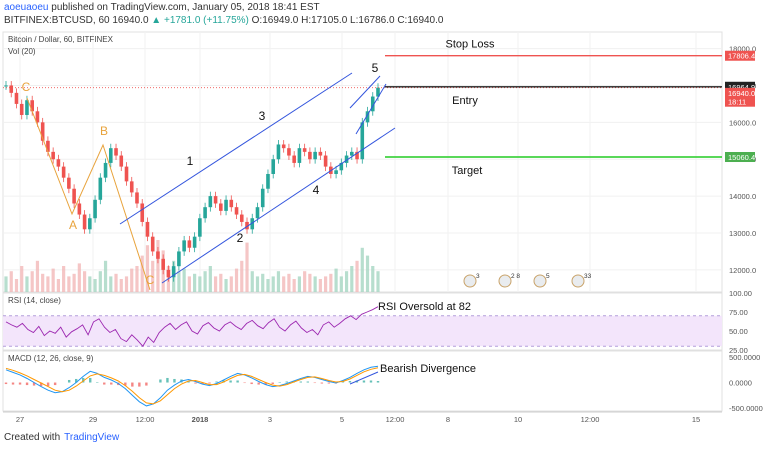 The width and height of the screenshot is (768, 450). I want to click on wave-label: B, so click(104, 131).